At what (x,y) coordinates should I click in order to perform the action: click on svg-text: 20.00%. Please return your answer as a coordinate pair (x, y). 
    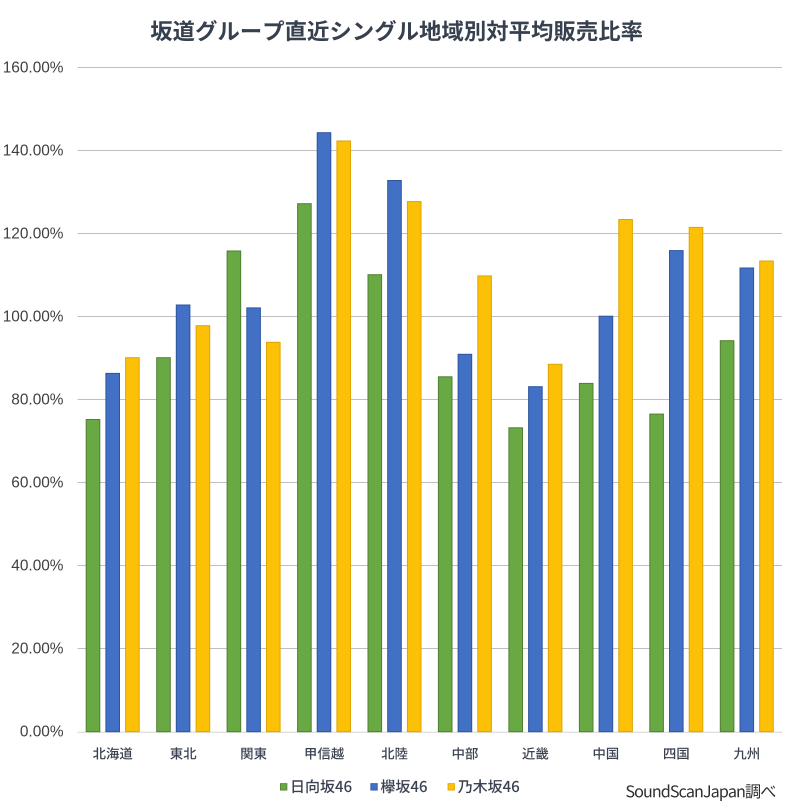
    Looking at the image, I should click on (37, 649).